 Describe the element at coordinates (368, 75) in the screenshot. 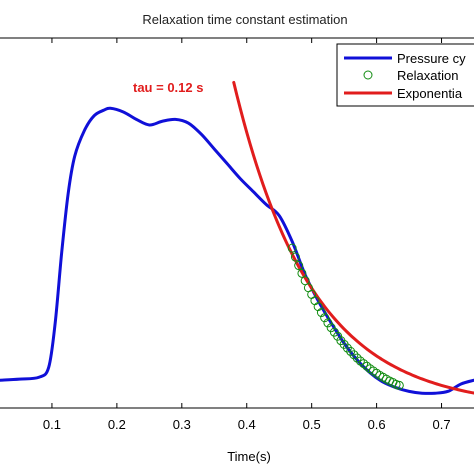

I see `legend-marker-relaxation` at that location.